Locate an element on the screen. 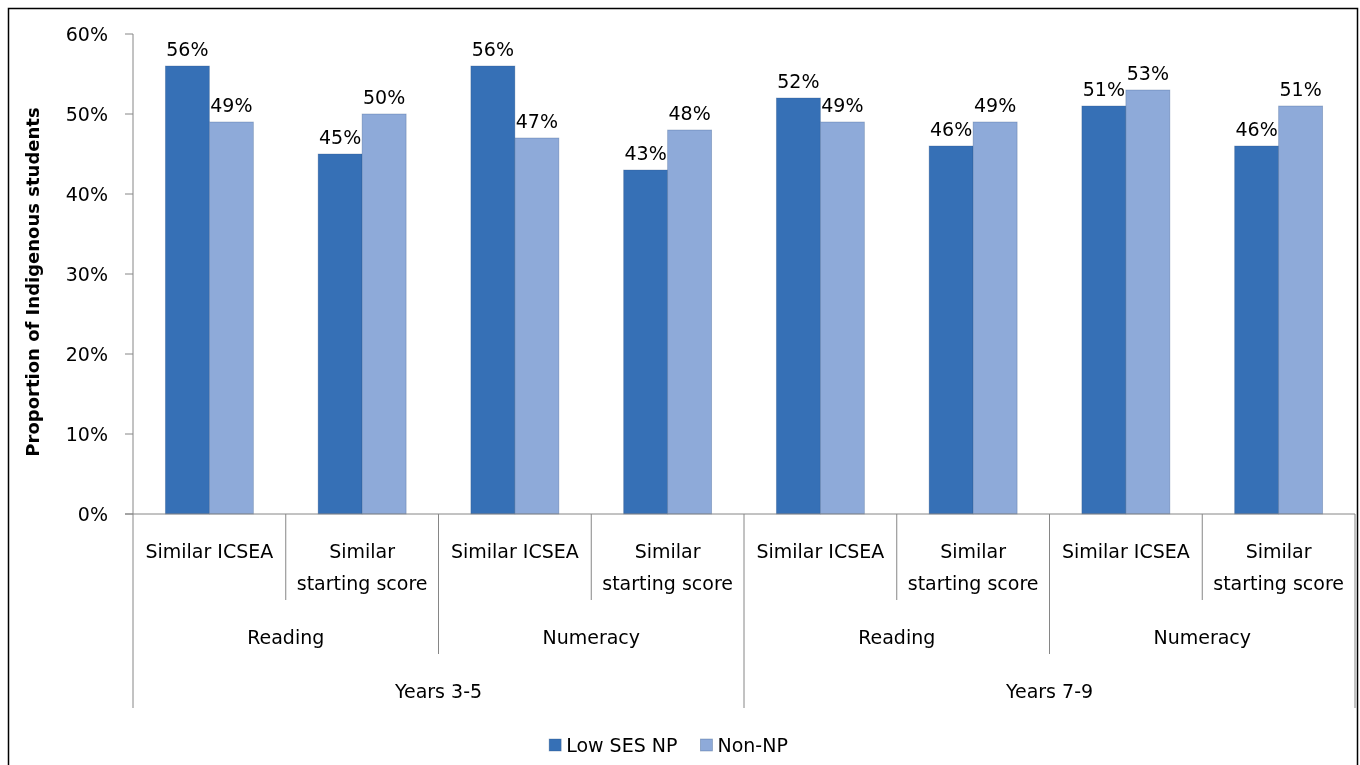  y-tick-label: 40% is located at coordinates (86, 194).